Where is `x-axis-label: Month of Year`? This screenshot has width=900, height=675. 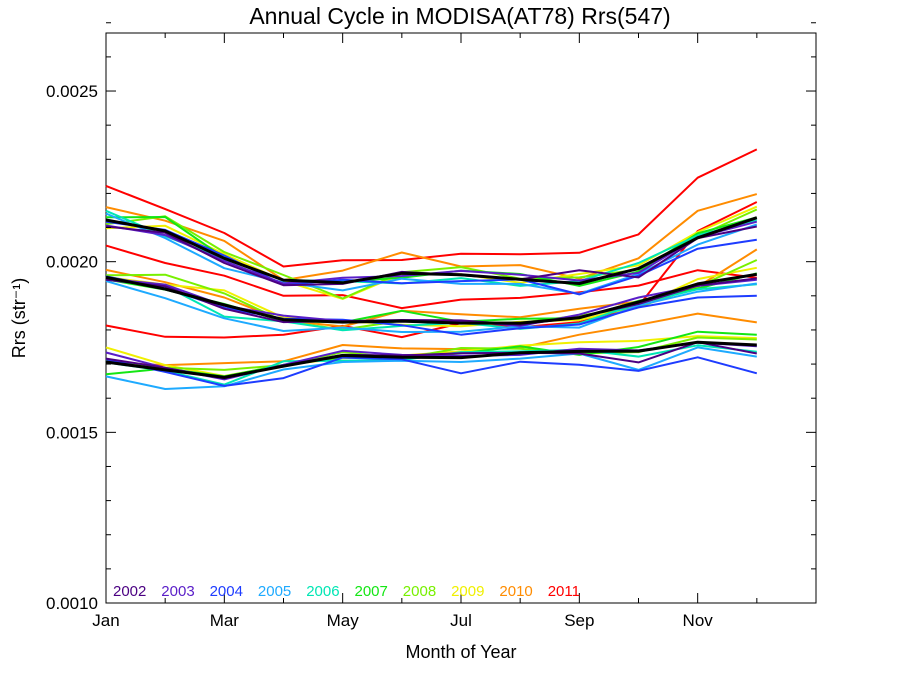
x-axis-label: Month of Year is located at coordinates (460, 652).